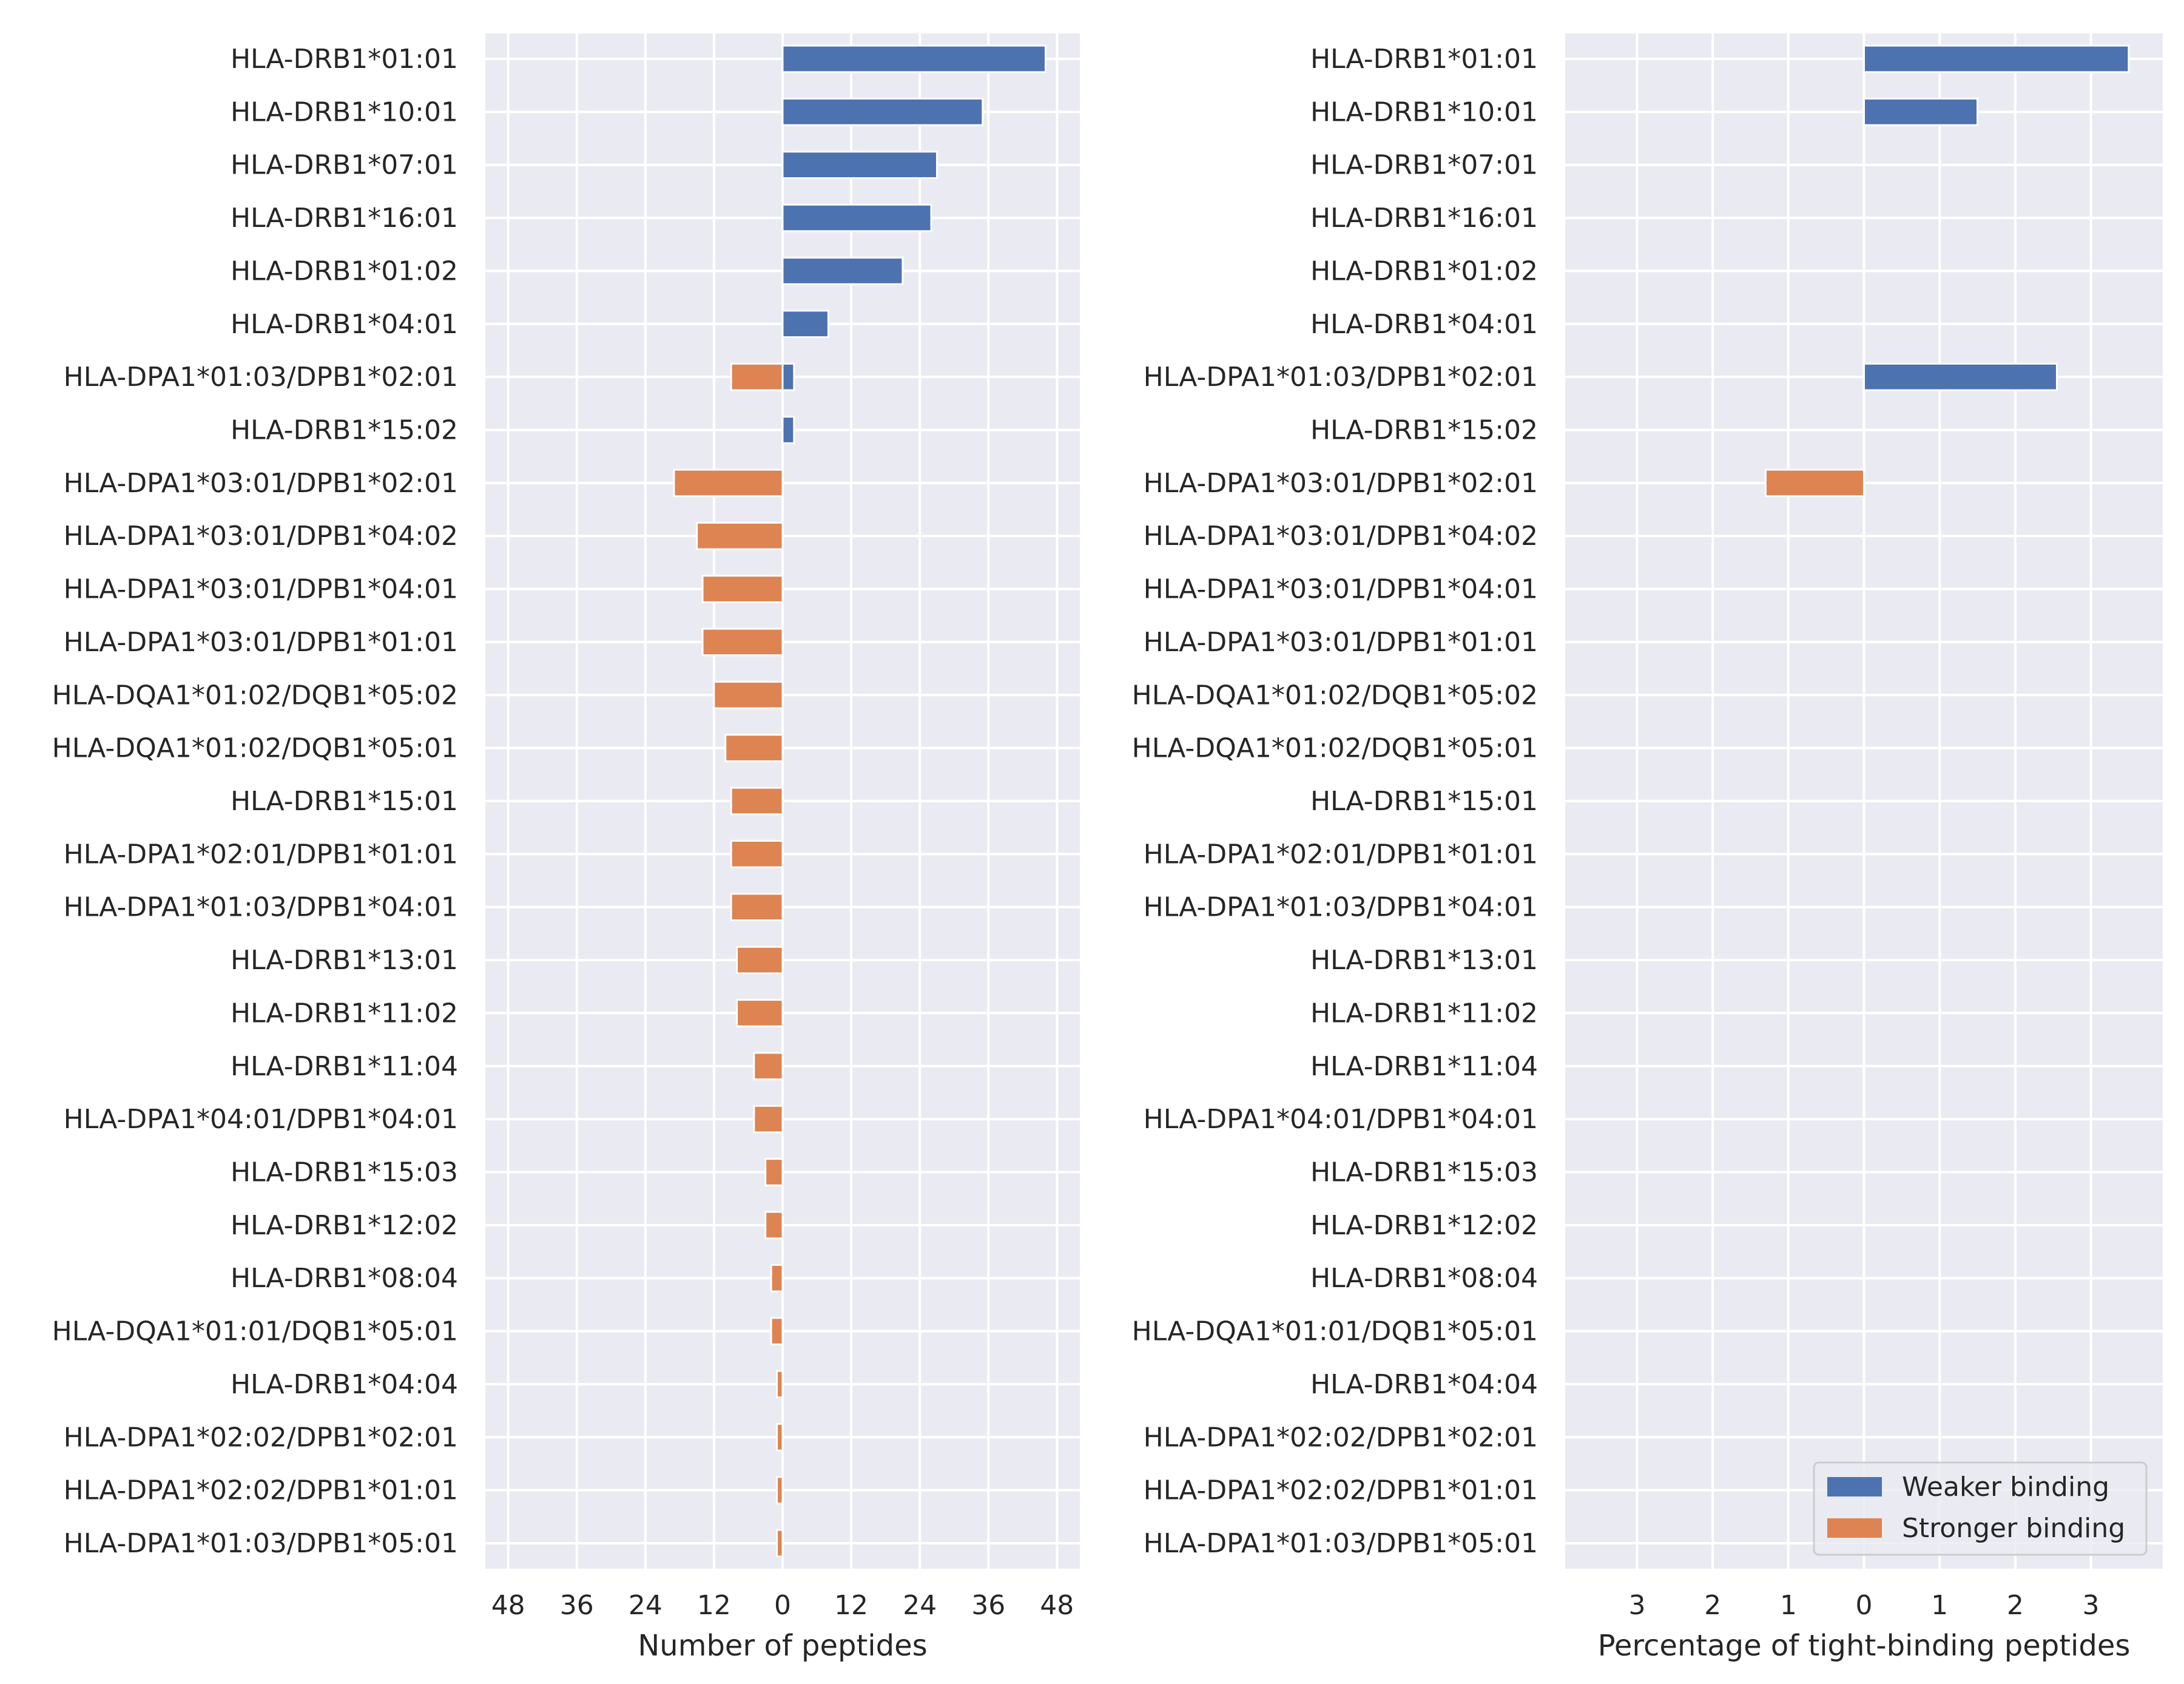 This screenshot has height=1684, width=2184. I want to click on y-tick-label: HLA-DPA1*03:01/DPB1*02:01, so click(1341, 484).